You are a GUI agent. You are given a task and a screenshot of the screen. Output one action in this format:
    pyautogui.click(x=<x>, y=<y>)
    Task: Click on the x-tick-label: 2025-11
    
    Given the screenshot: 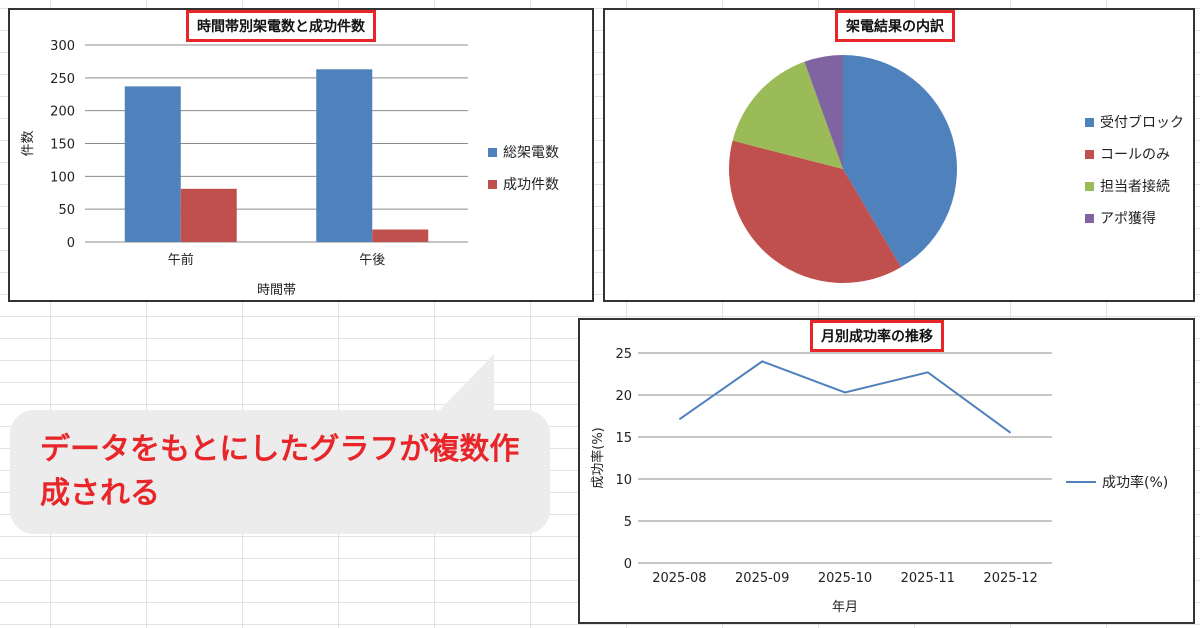 What is the action you would take?
    pyautogui.click(x=928, y=578)
    